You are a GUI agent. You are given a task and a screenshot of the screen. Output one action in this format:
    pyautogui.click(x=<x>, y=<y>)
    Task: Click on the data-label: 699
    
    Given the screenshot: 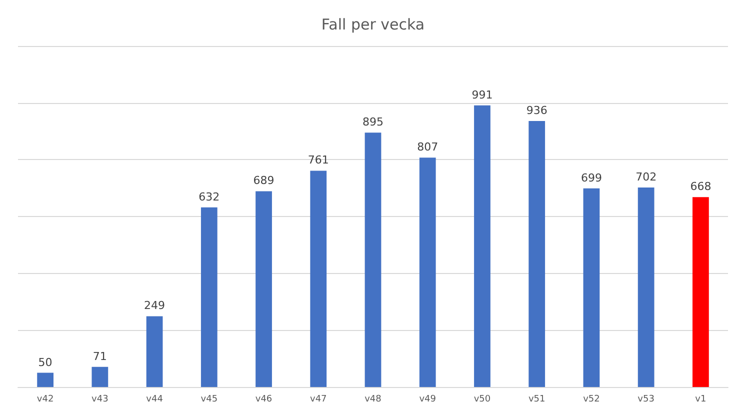 What is the action you would take?
    pyautogui.click(x=591, y=177)
    